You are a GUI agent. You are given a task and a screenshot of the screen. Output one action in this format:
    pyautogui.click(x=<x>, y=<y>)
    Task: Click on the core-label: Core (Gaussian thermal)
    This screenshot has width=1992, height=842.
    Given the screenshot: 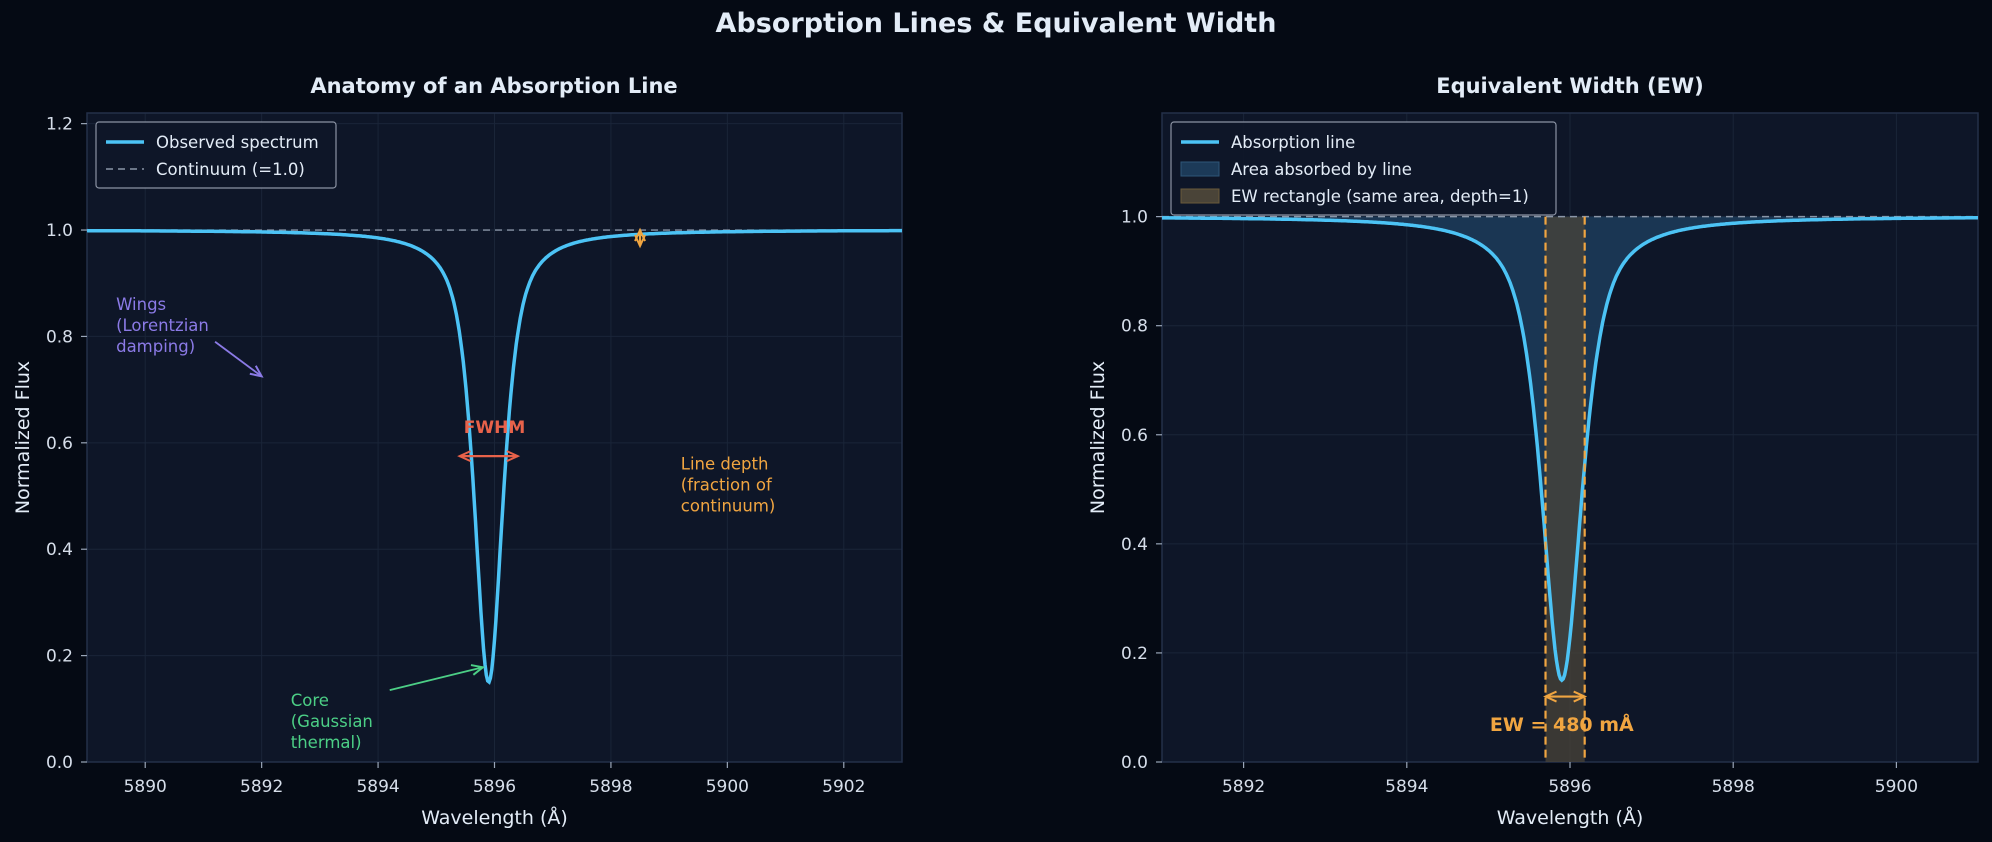 What is the action you would take?
    pyautogui.click(x=332, y=721)
    